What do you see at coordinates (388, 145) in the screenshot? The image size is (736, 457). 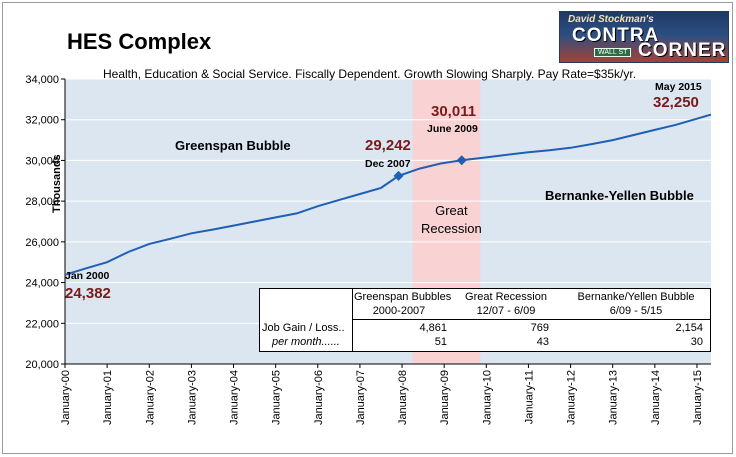 I see `dec-2007-value-label: 29,242` at bounding box center [388, 145].